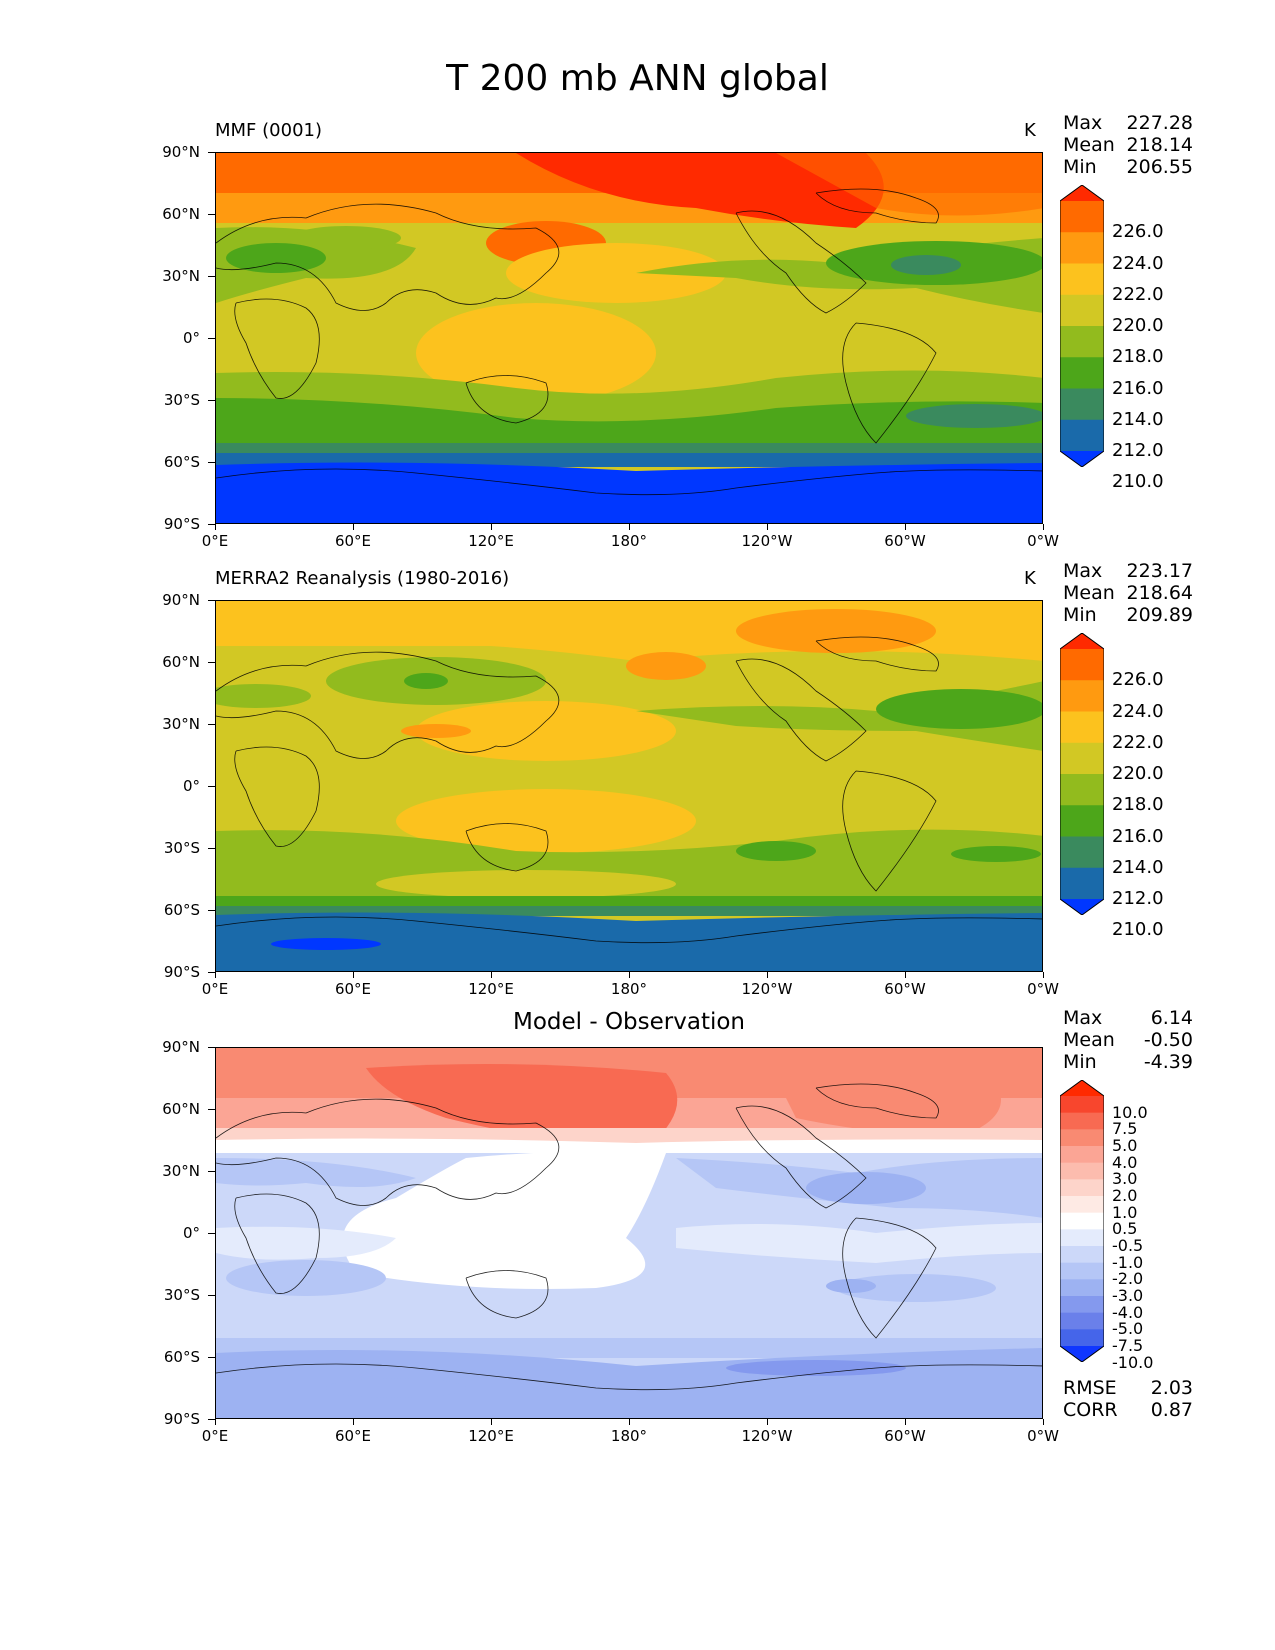  Describe the element at coordinates (1133, 1362) in the screenshot. I see `colorbar-tick-label: -10.0` at that location.